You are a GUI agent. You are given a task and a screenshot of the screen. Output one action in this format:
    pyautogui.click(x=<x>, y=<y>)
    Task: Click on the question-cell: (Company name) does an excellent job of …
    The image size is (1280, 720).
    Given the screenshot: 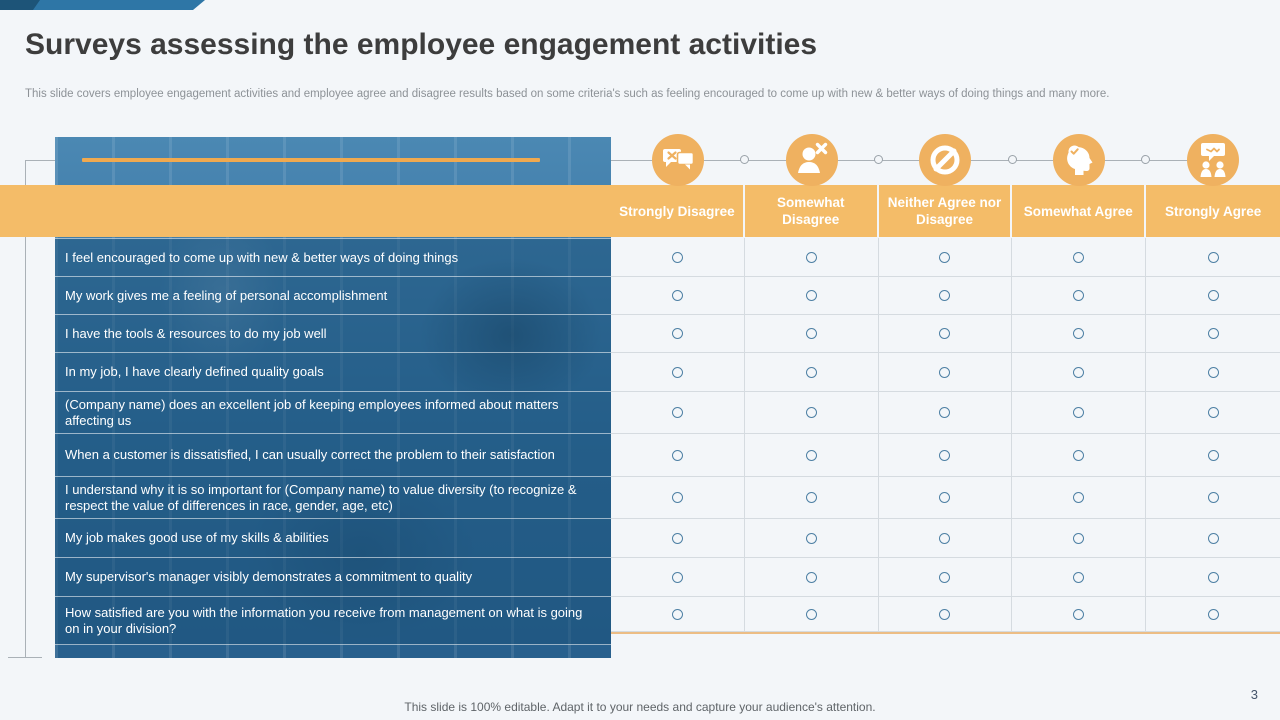 What is the action you would take?
    pyautogui.click(x=333, y=413)
    